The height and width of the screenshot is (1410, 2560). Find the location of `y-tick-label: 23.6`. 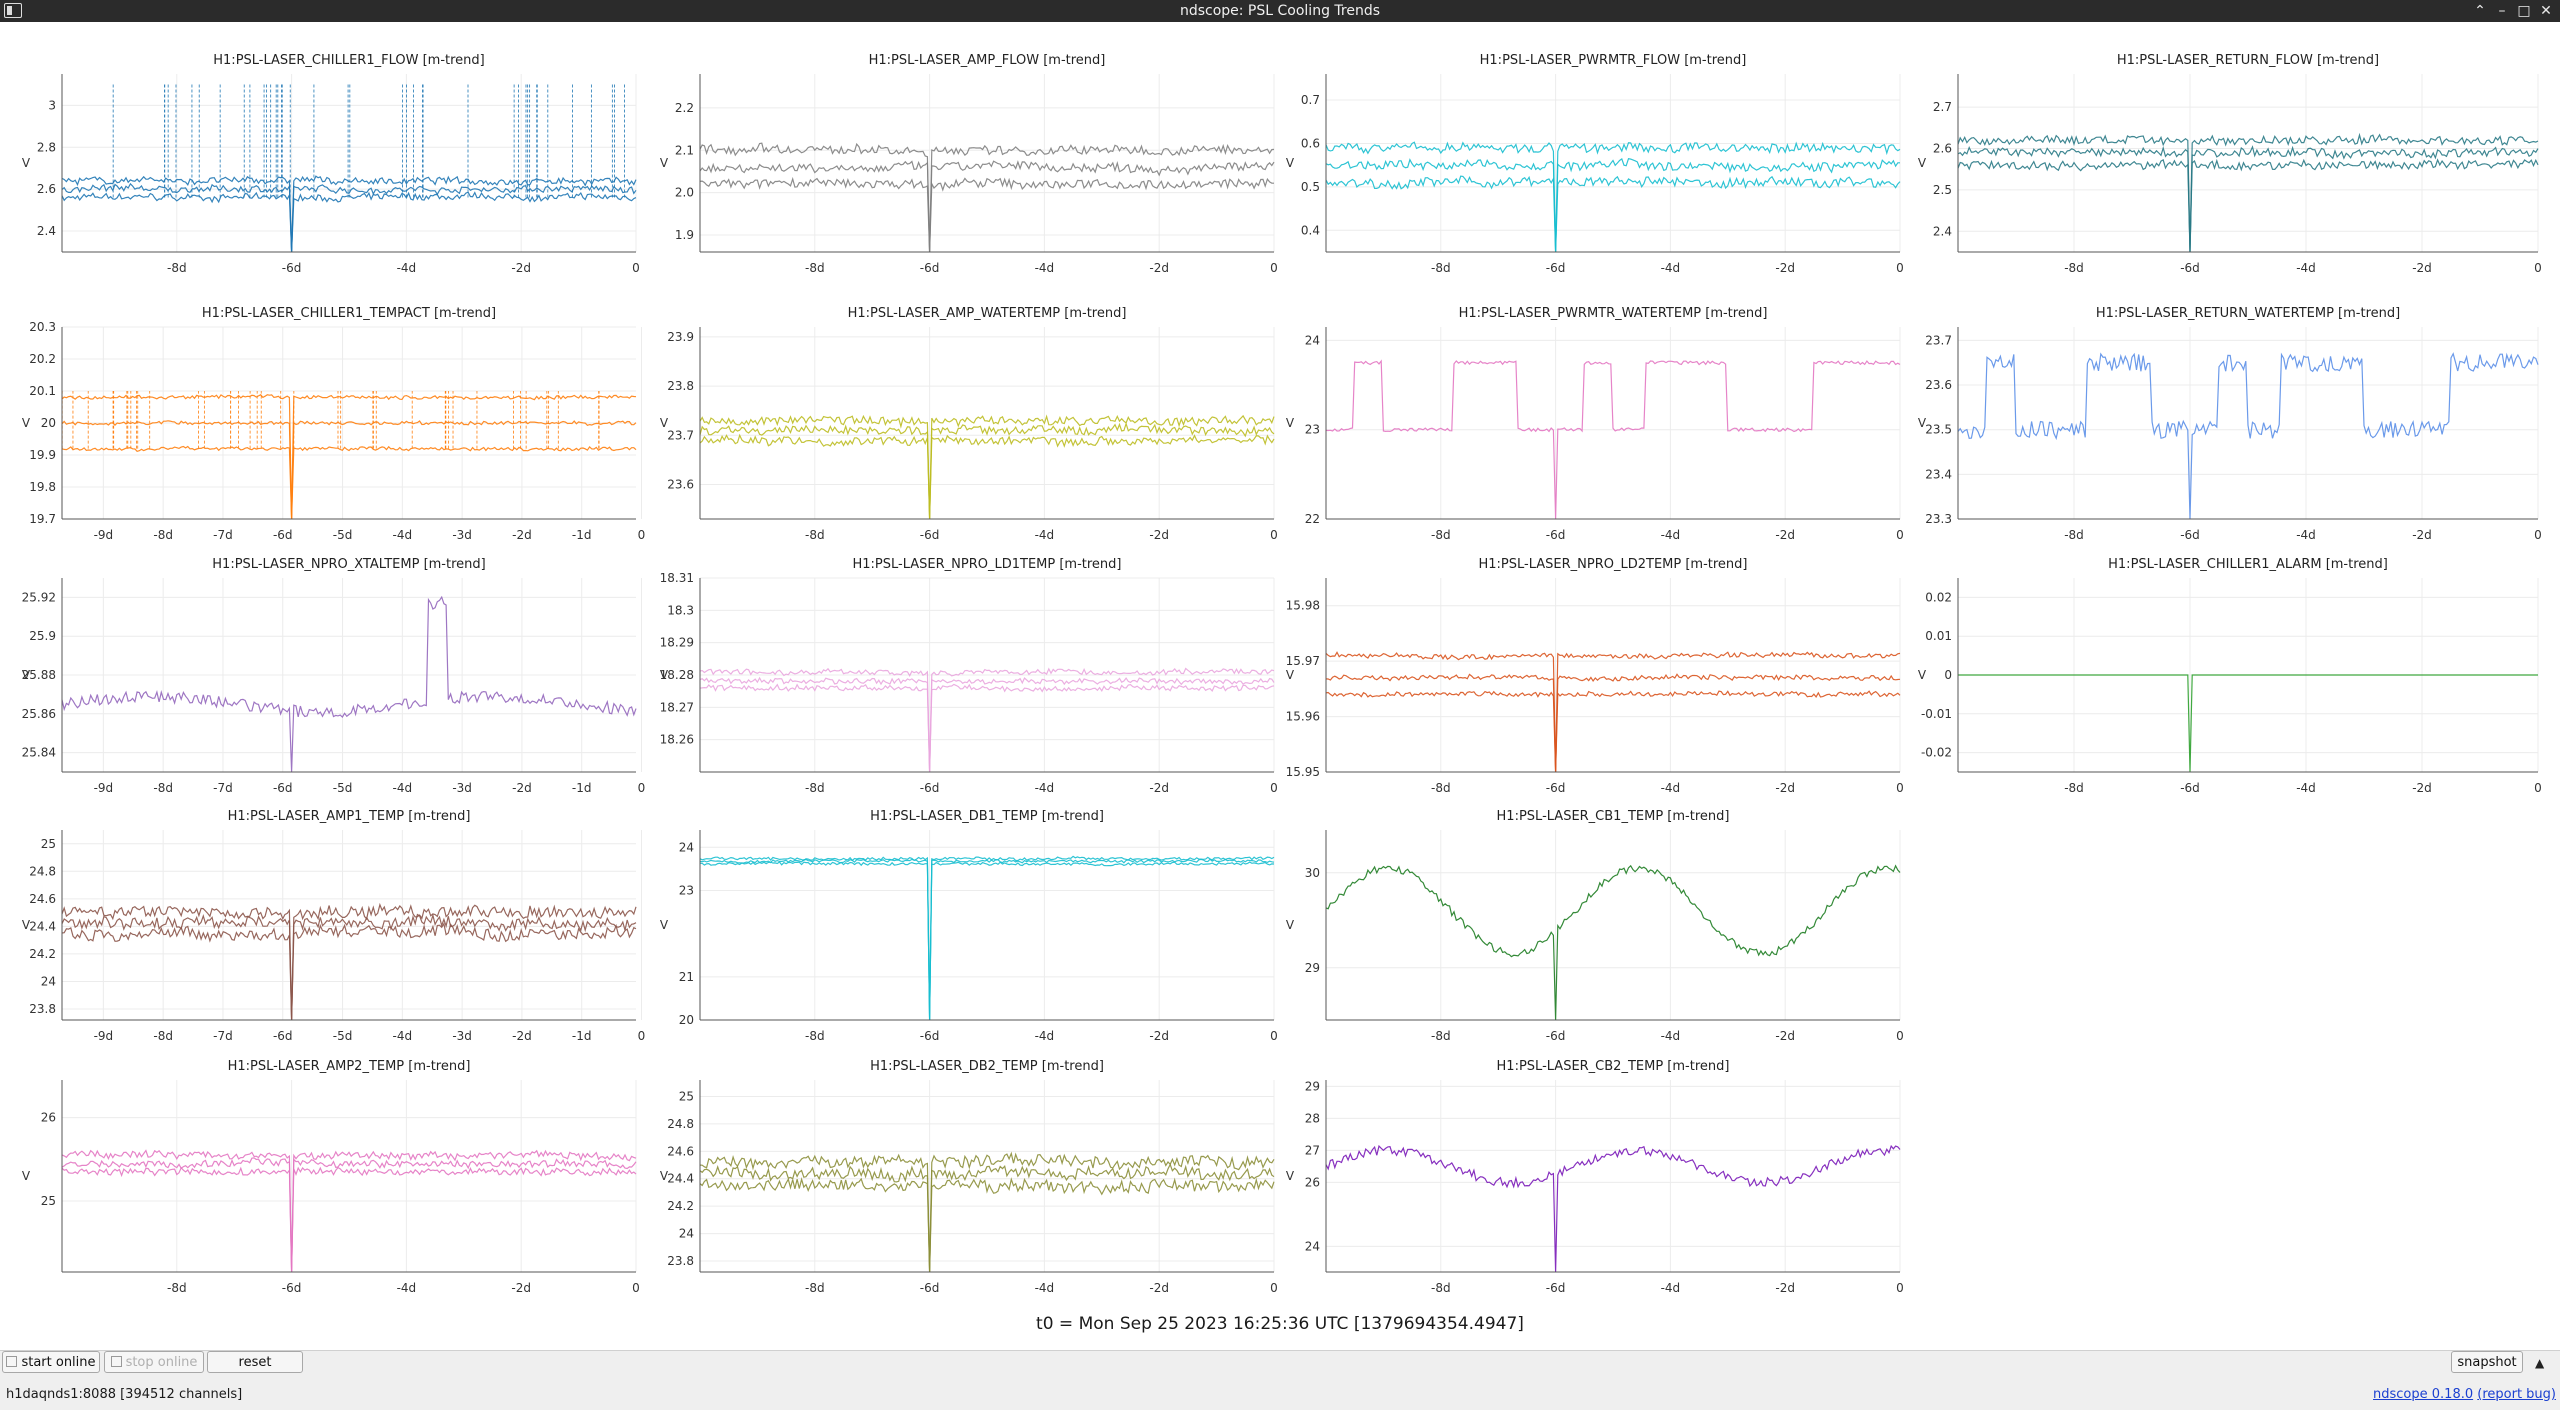

y-tick-label: 23.6 is located at coordinates (1938, 385).